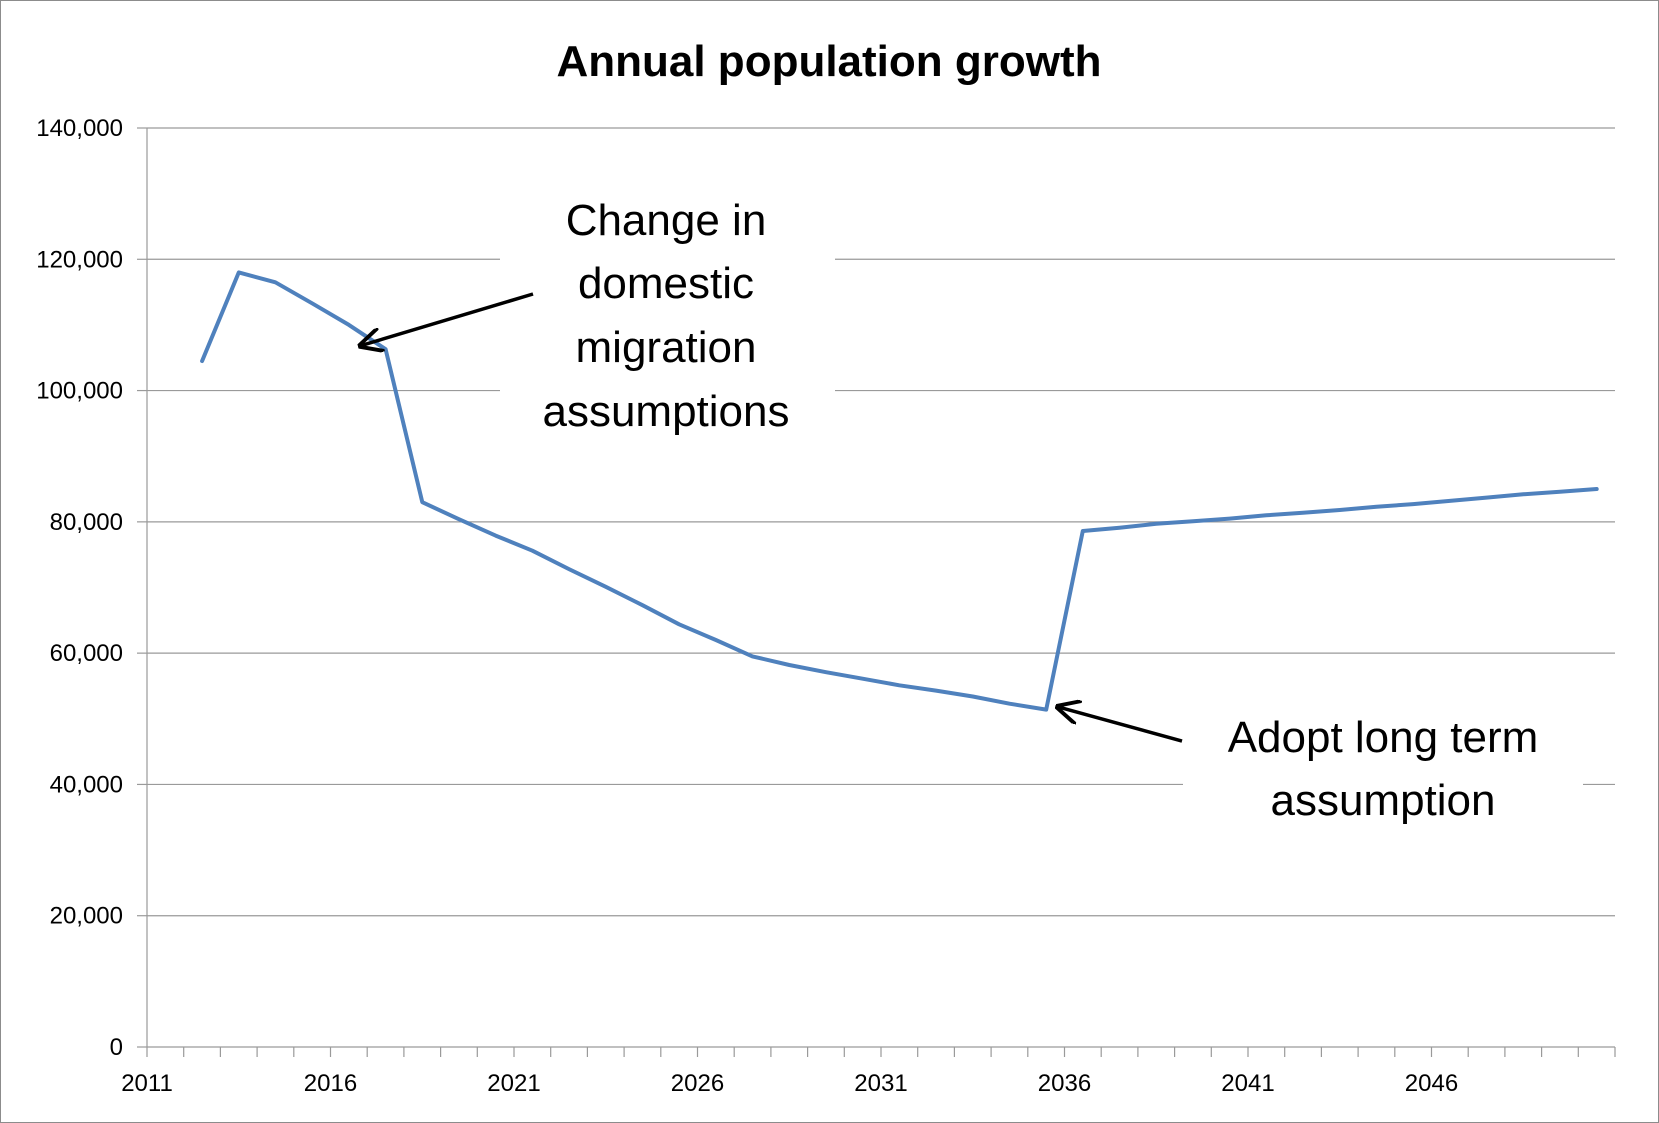  Describe the element at coordinates (79, 128) in the screenshot. I see `y-tick-label: 140,000` at that location.